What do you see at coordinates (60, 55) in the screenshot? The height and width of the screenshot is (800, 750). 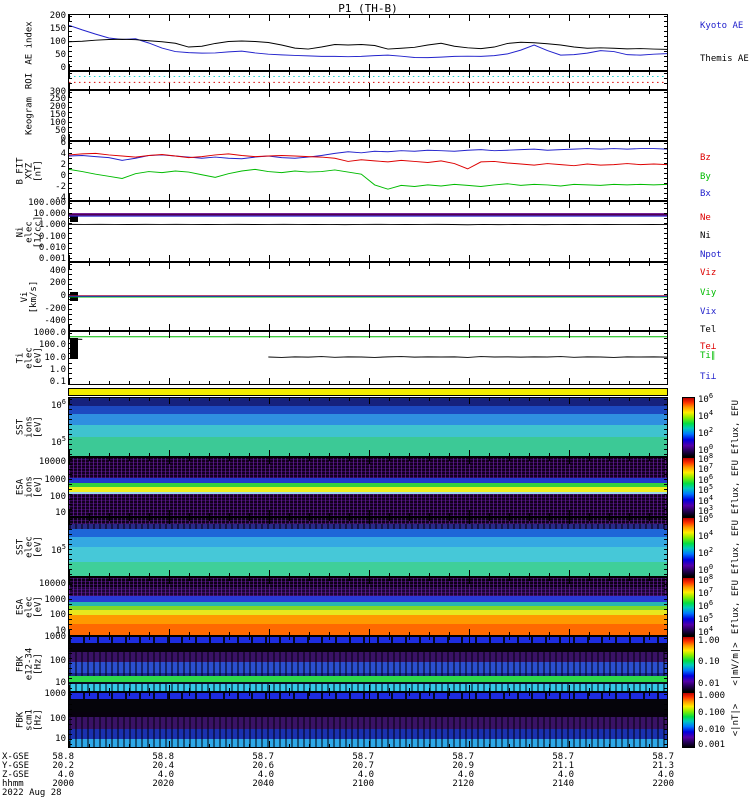 I see `ytick-ae-index: 50` at bounding box center [60, 55].